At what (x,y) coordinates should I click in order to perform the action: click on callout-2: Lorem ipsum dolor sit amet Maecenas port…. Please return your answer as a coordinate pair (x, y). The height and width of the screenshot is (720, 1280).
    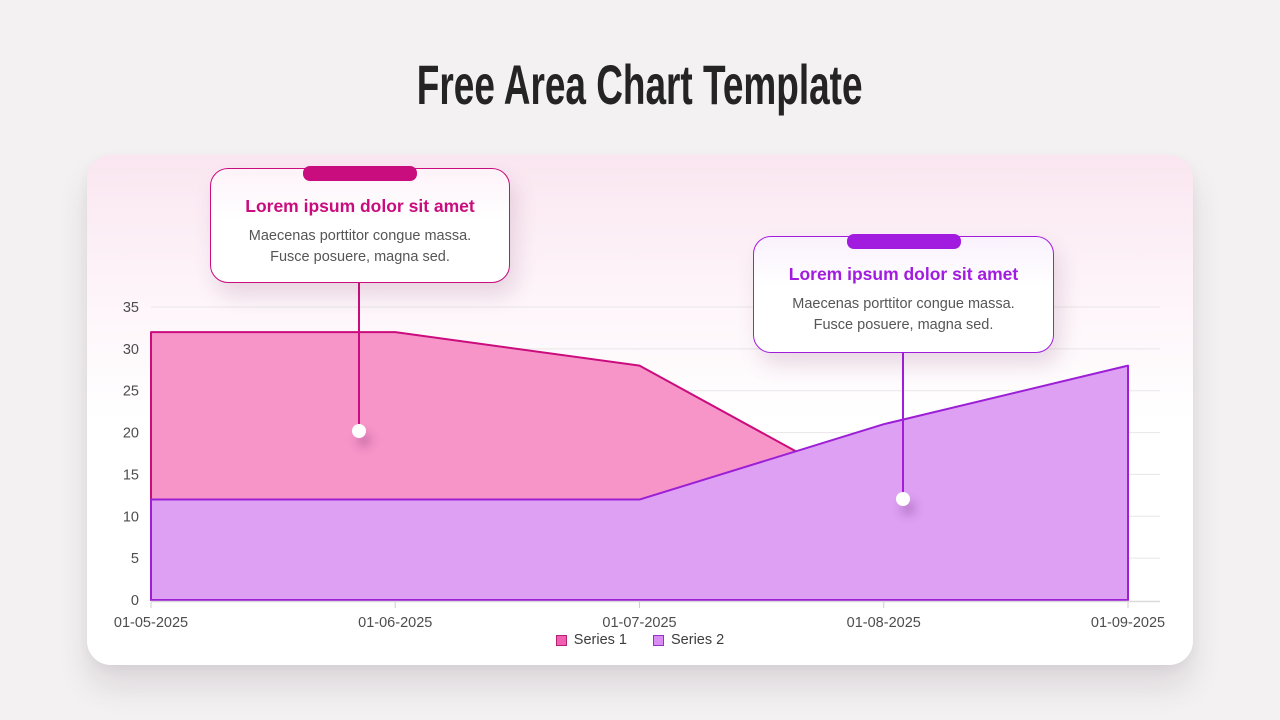
    Looking at the image, I should click on (903, 293).